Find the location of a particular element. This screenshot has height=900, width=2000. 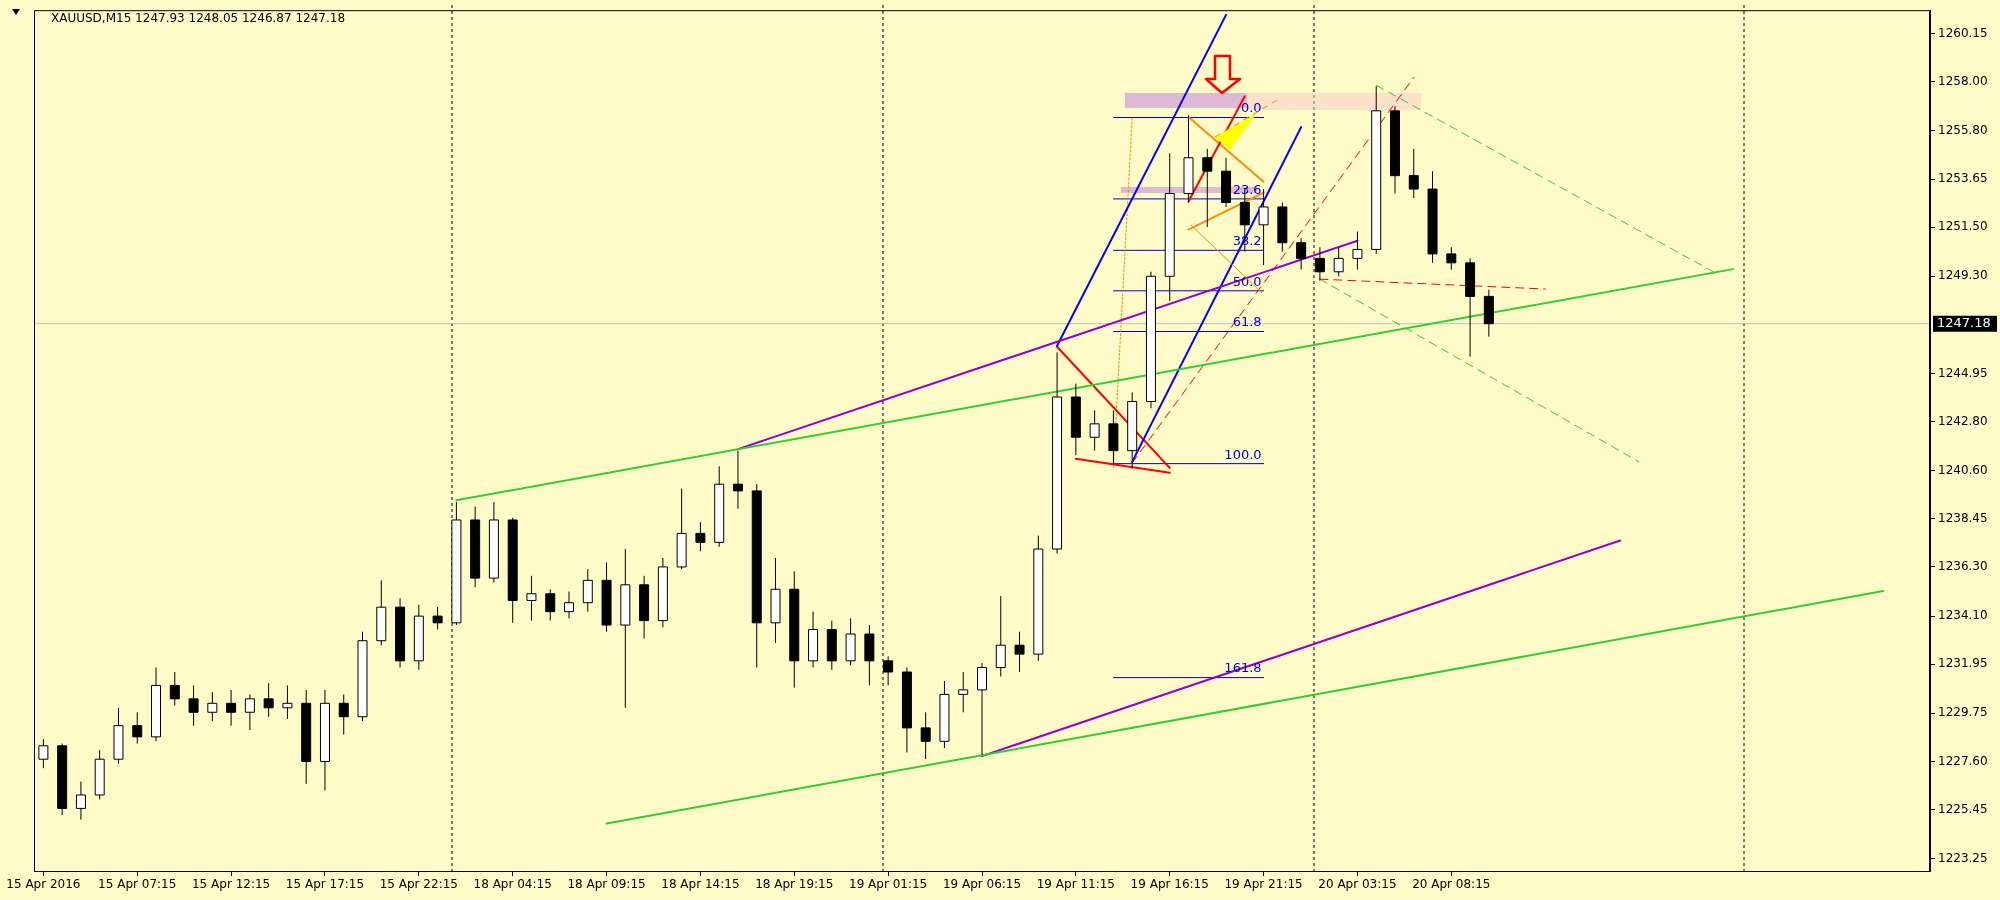

y-tick-label: 1238.45 is located at coordinates (1963, 517).